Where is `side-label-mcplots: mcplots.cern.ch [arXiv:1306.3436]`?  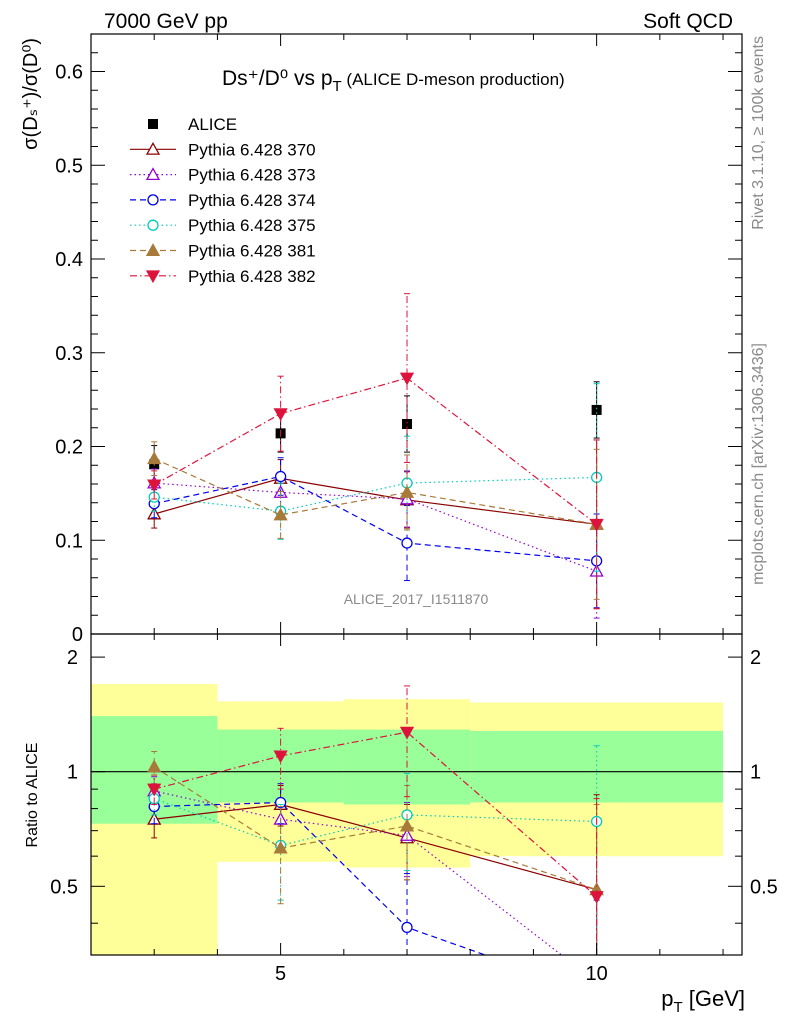 side-label-mcplots: mcplots.cern.ch [arXiv:1306.3436] is located at coordinates (758, 464).